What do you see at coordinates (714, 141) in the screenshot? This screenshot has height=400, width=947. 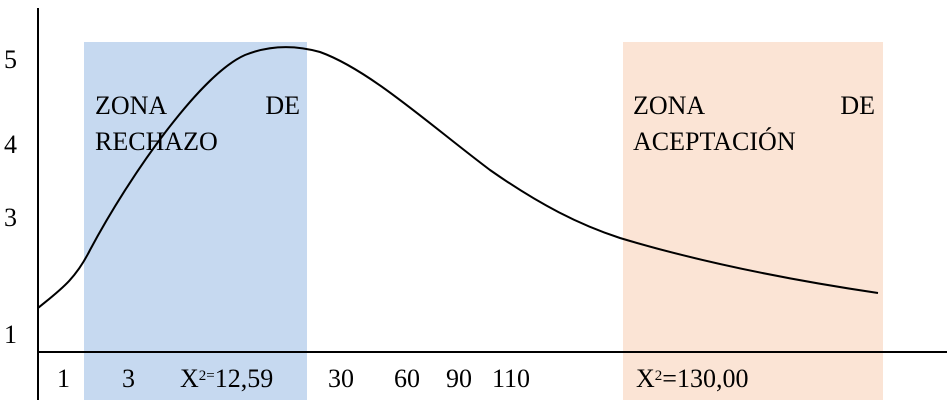 I see `accept-label-line2: ACEPTACIÓN` at bounding box center [714, 141].